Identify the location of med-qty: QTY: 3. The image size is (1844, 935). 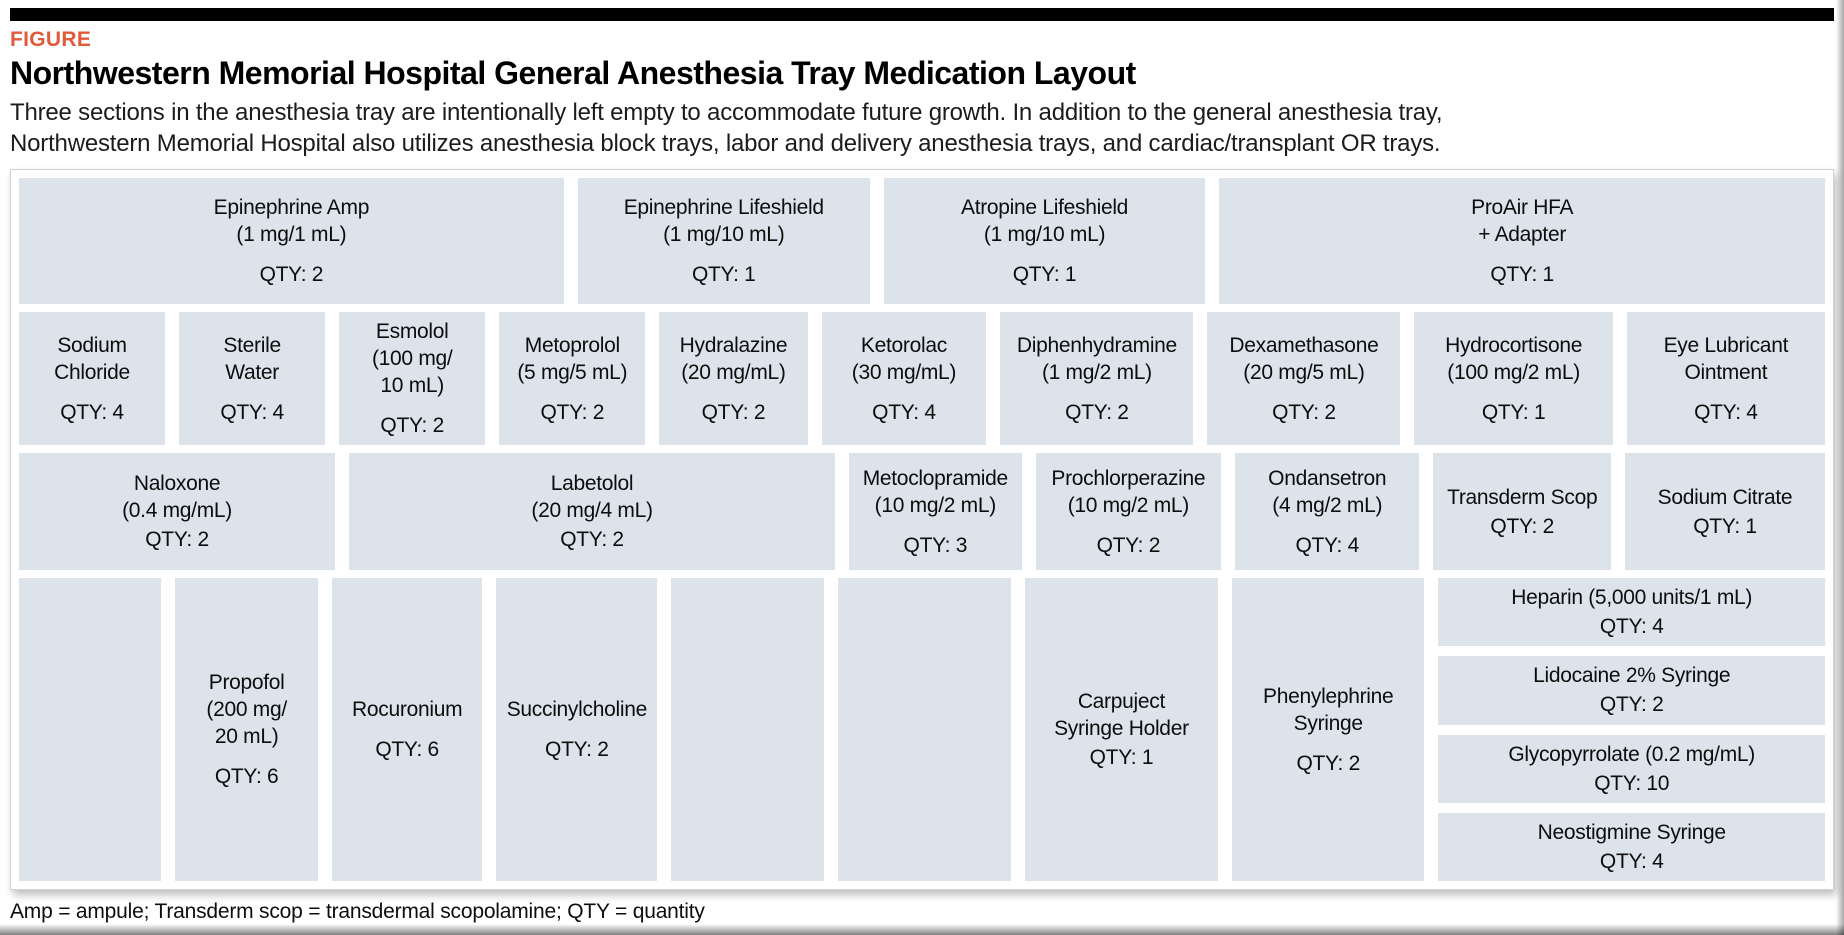
(935, 545).